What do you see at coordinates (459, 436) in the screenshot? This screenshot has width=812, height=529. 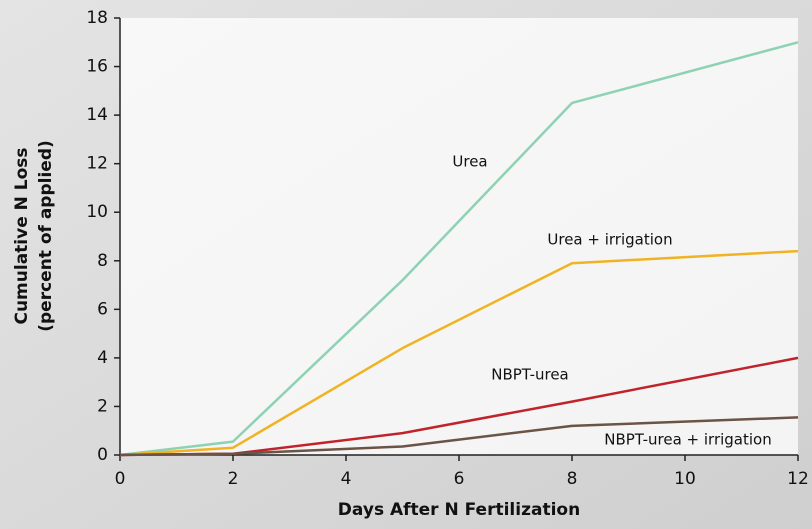 I see `series-line` at bounding box center [459, 436].